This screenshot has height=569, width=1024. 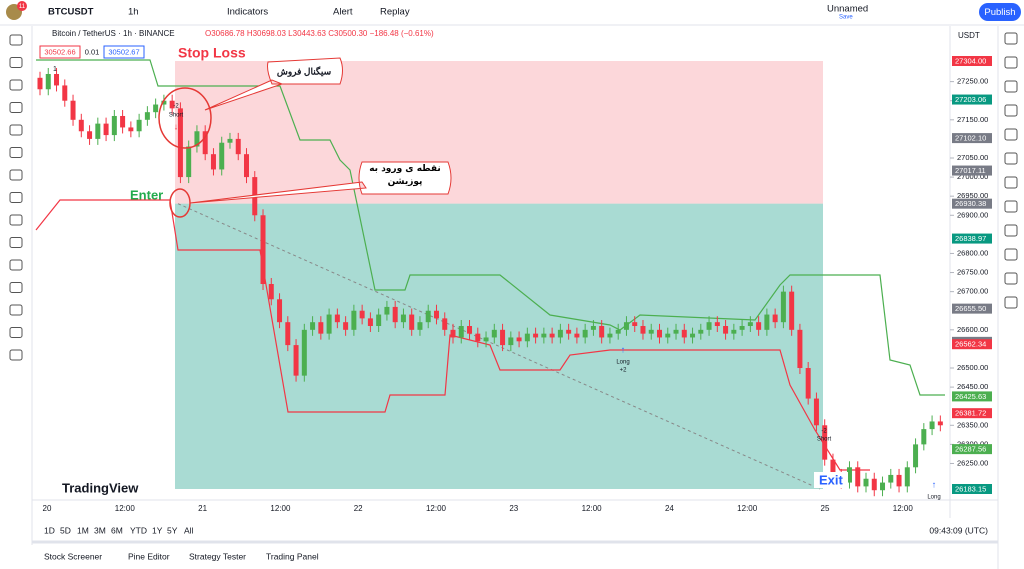 I want to click on alert: Alert, so click(x=343, y=12).